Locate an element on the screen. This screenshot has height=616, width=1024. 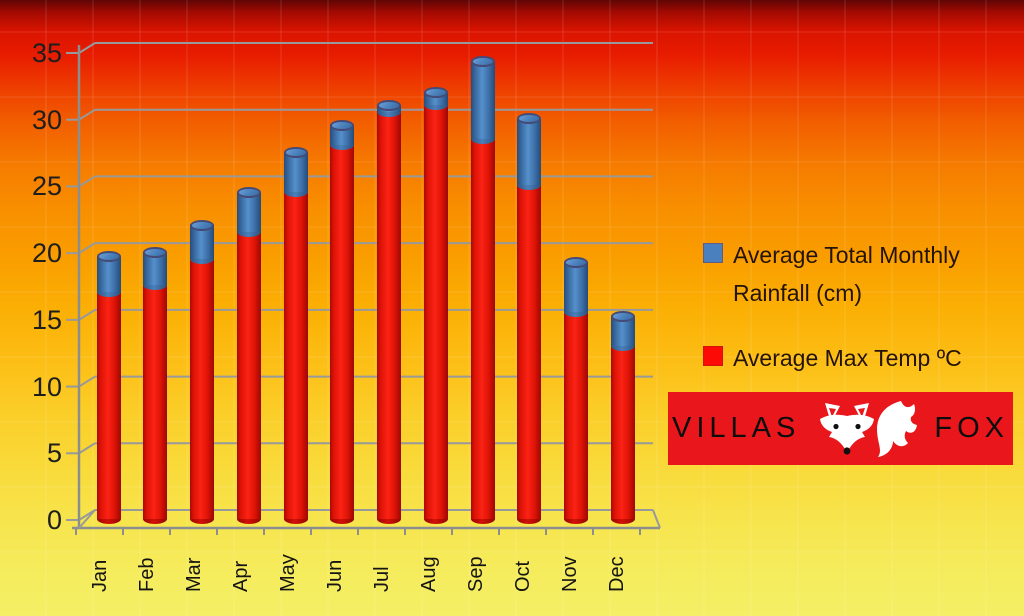
y-axis-label: 5 is located at coordinates (54, 453).